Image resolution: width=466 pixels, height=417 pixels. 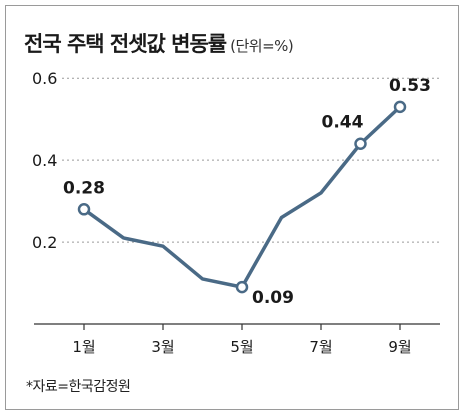 What do you see at coordinates (125, 44) in the screenshot?
I see `chart-title: 전국 주택 전셋값 변동률` at bounding box center [125, 44].